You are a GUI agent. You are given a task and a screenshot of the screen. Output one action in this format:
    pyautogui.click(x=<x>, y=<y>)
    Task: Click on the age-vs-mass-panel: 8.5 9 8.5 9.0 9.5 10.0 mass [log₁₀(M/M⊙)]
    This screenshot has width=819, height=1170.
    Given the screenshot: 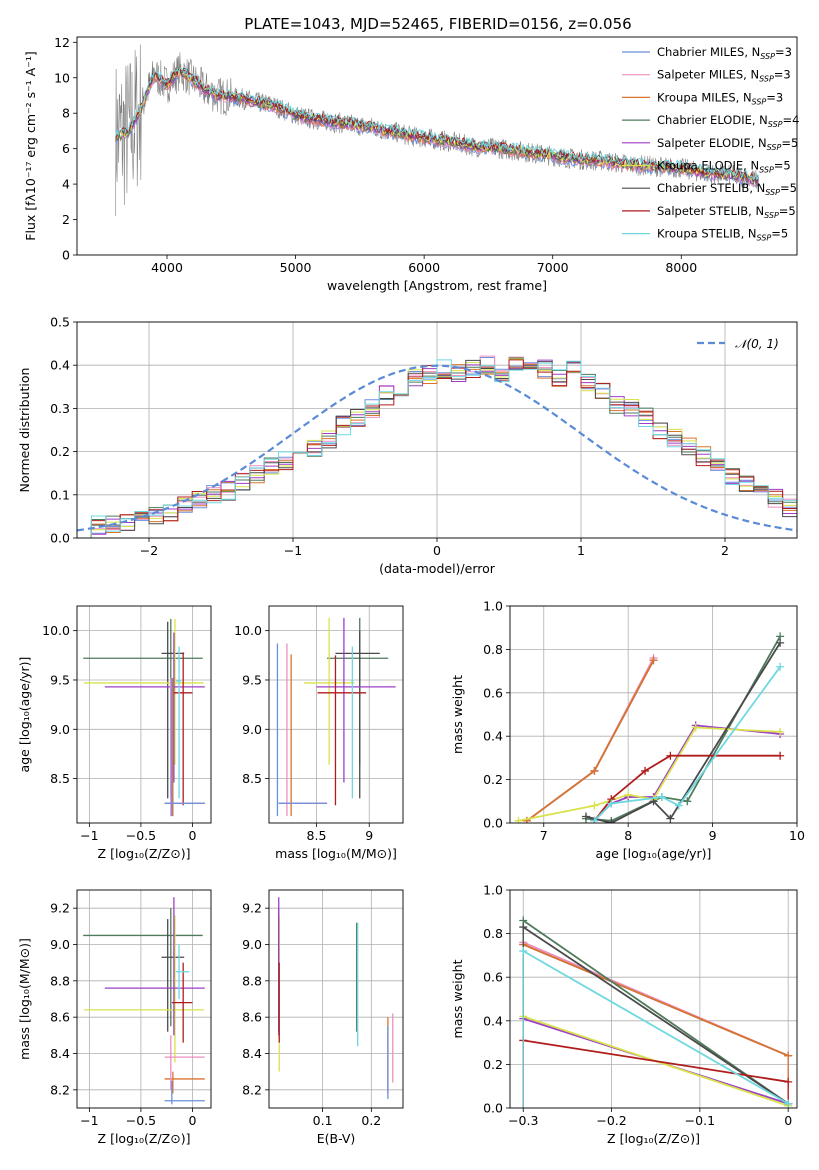 What is the action you would take?
    pyautogui.click(x=319, y=733)
    